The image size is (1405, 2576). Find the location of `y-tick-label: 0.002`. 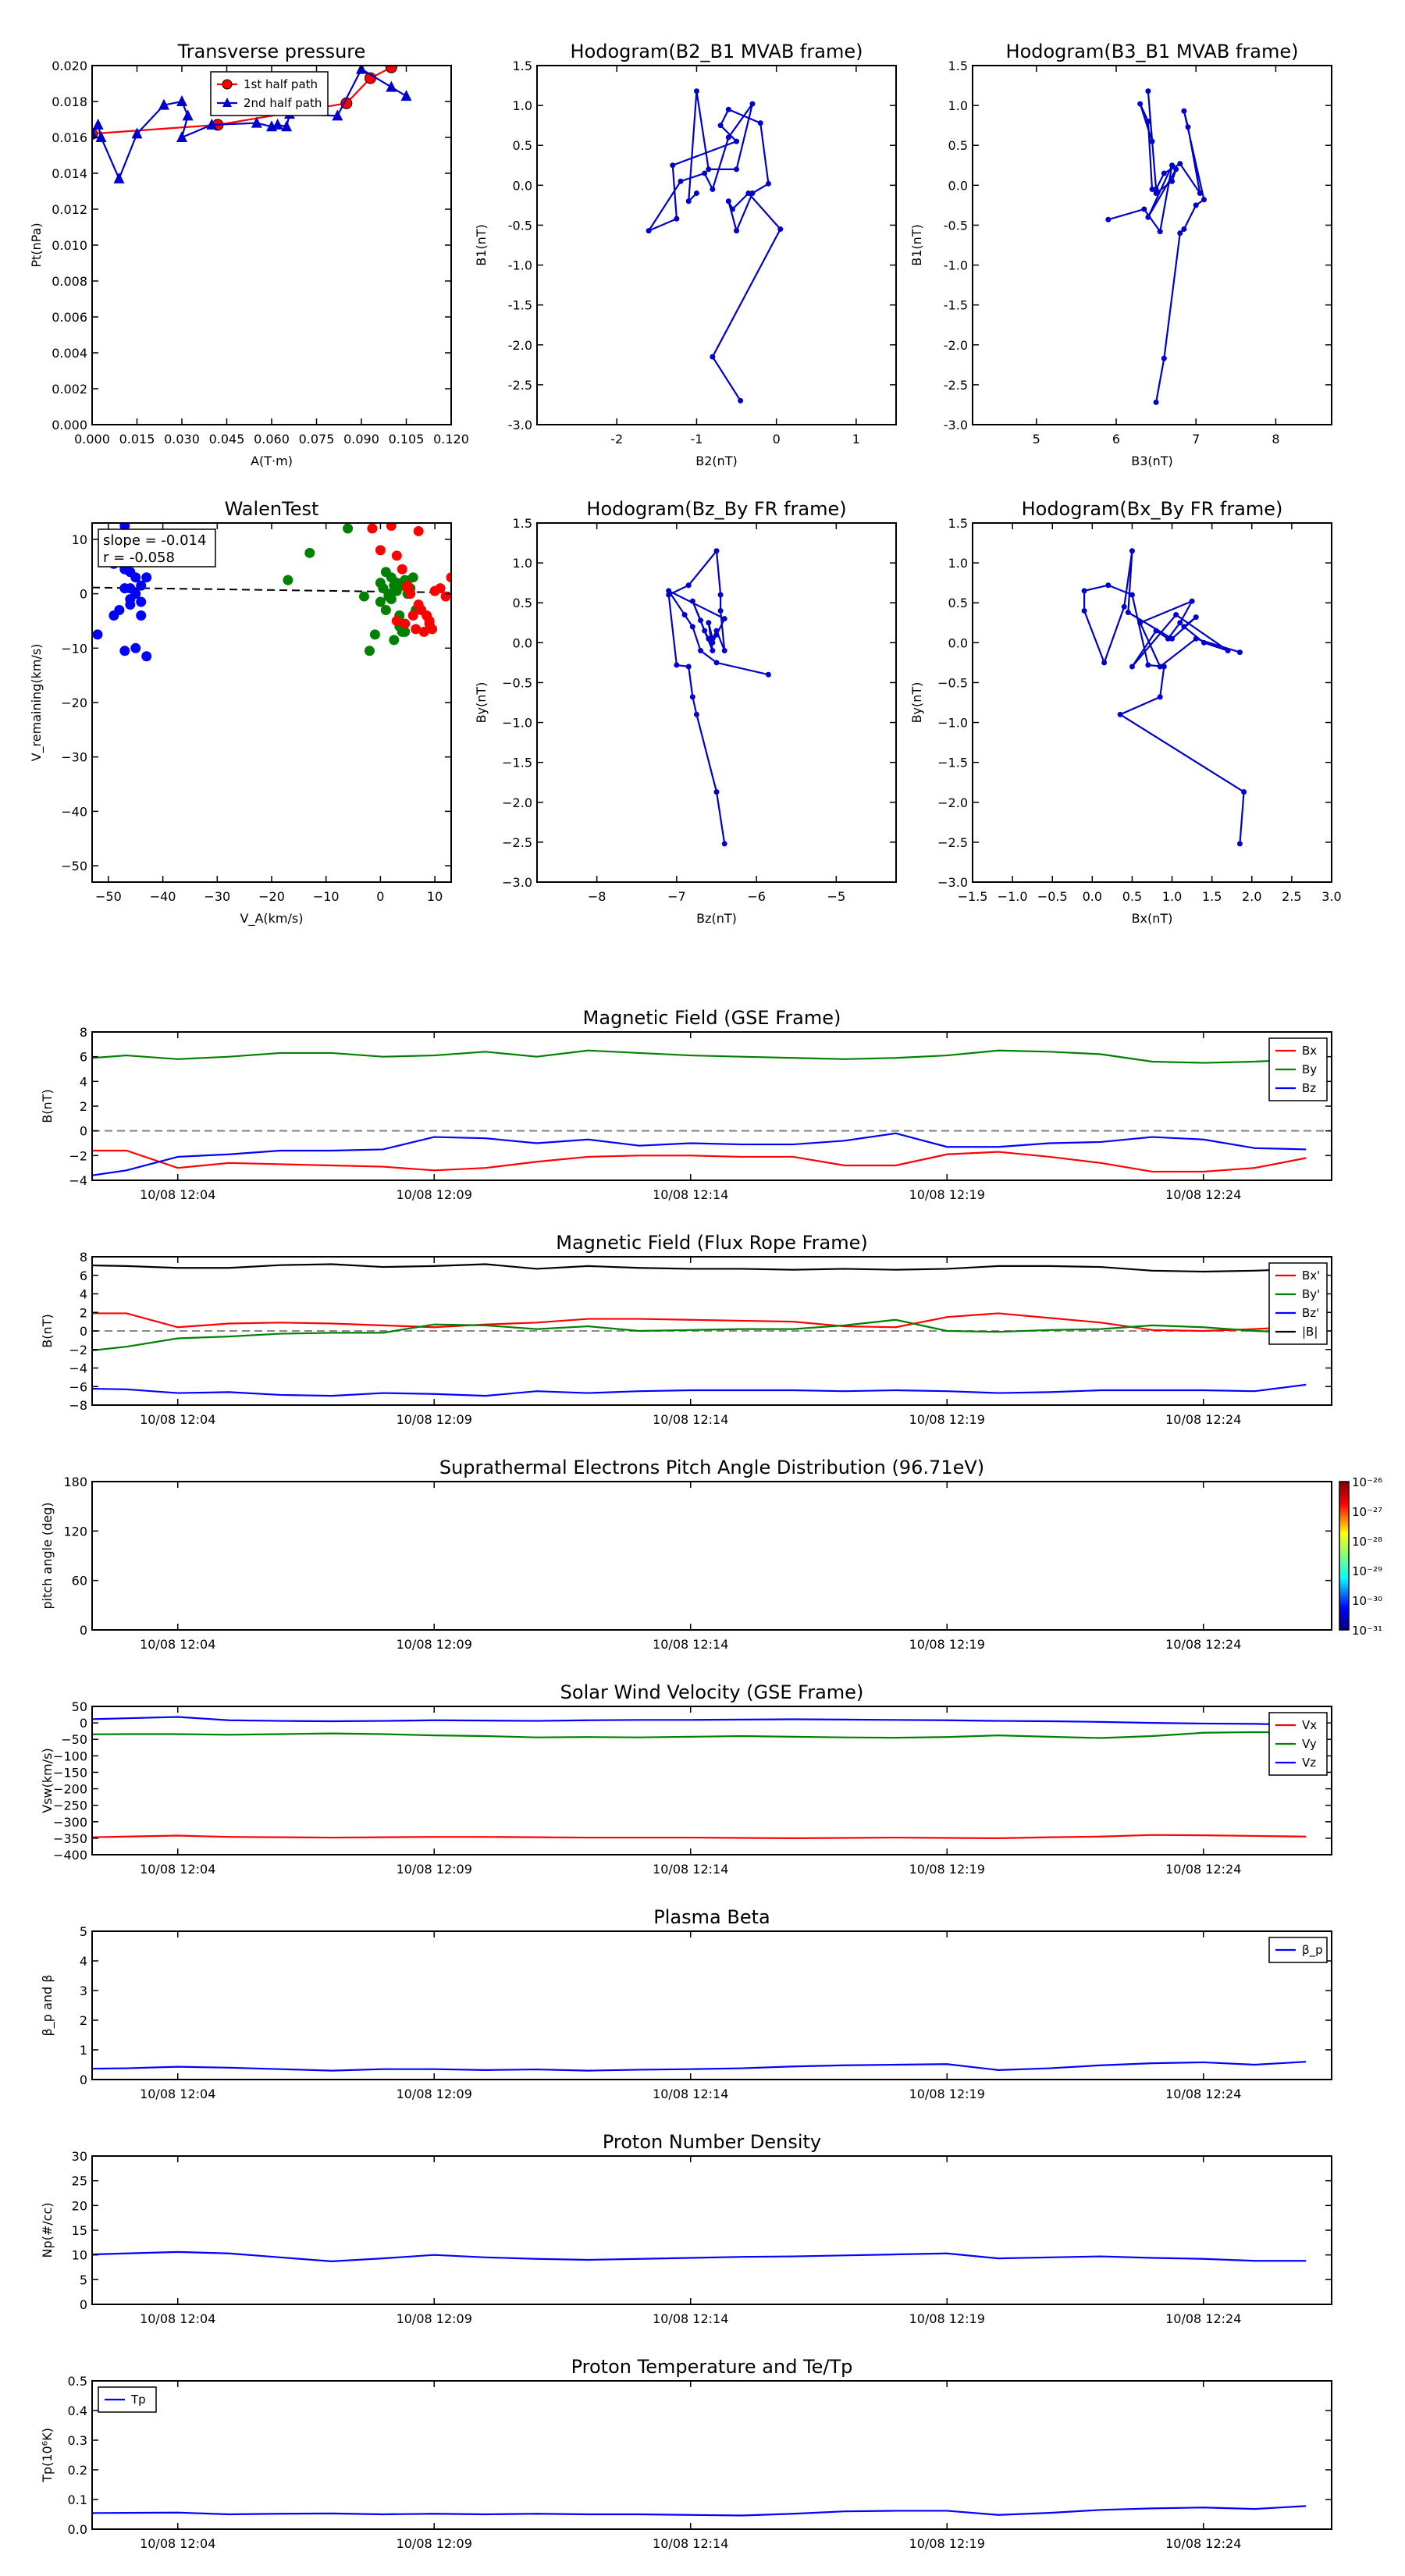

y-tick-label: 0.002 is located at coordinates (69, 389).